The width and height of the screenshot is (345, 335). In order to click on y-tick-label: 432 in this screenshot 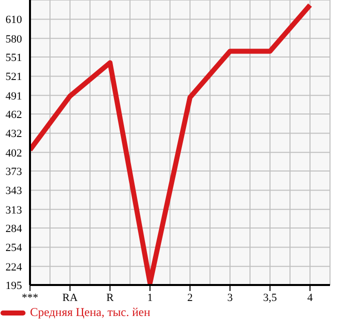, I will do `click(14, 134)`.